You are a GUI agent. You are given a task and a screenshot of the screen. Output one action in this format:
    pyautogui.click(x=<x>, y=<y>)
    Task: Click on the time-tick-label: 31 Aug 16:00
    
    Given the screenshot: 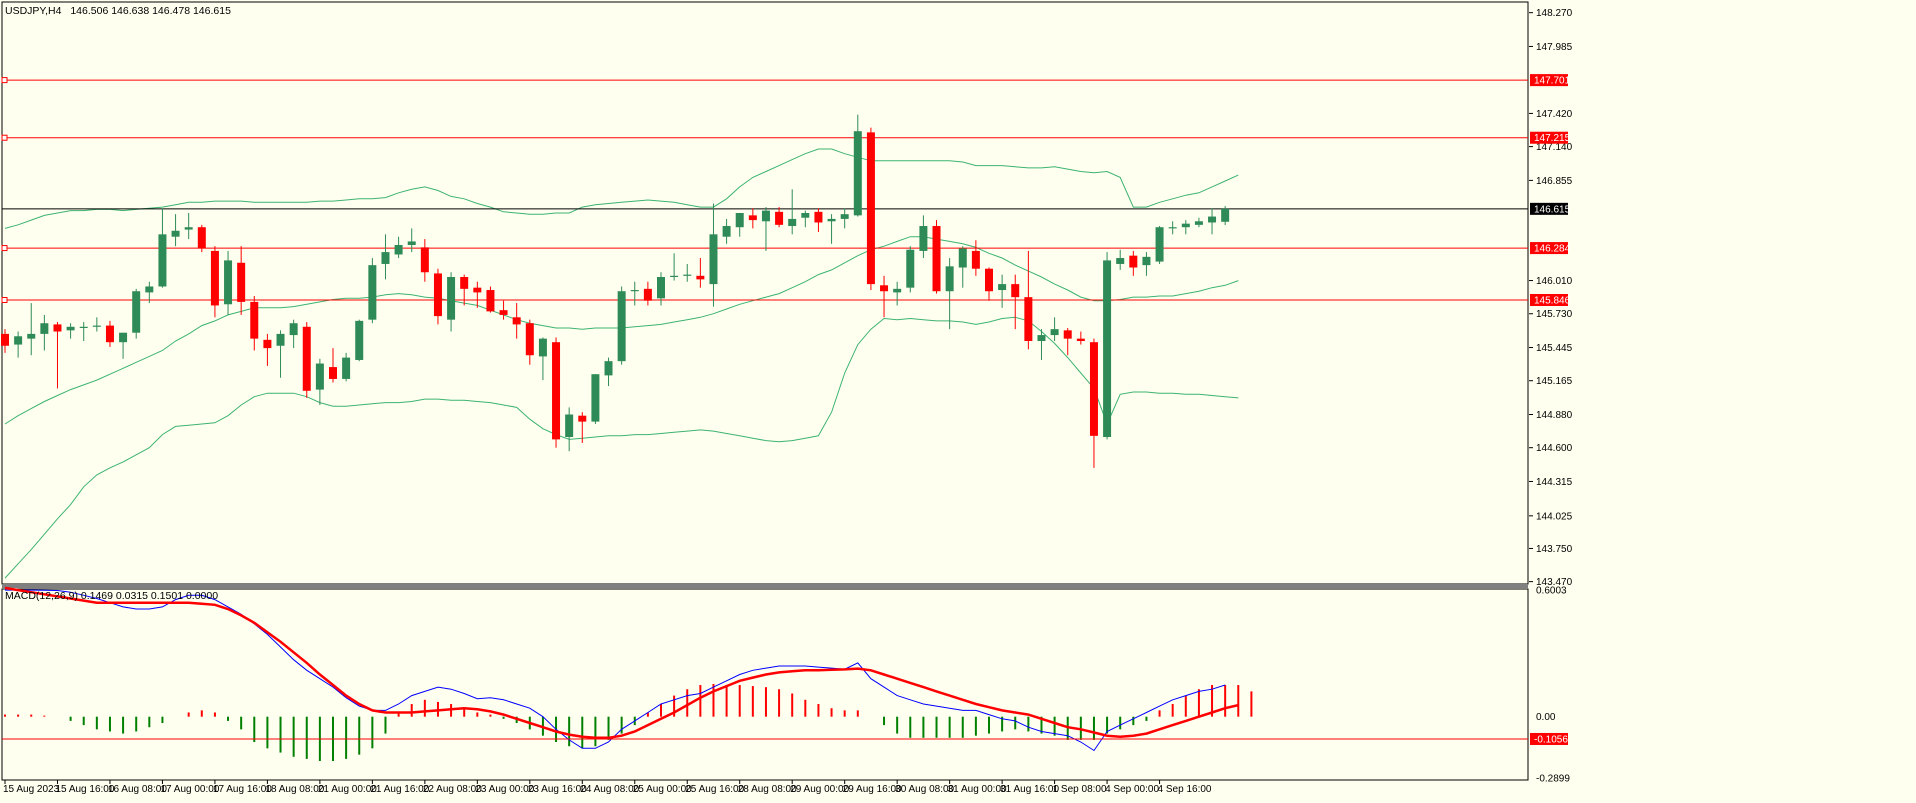 What is the action you would take?
    pyautogui.click(x=1029, y=789)
    